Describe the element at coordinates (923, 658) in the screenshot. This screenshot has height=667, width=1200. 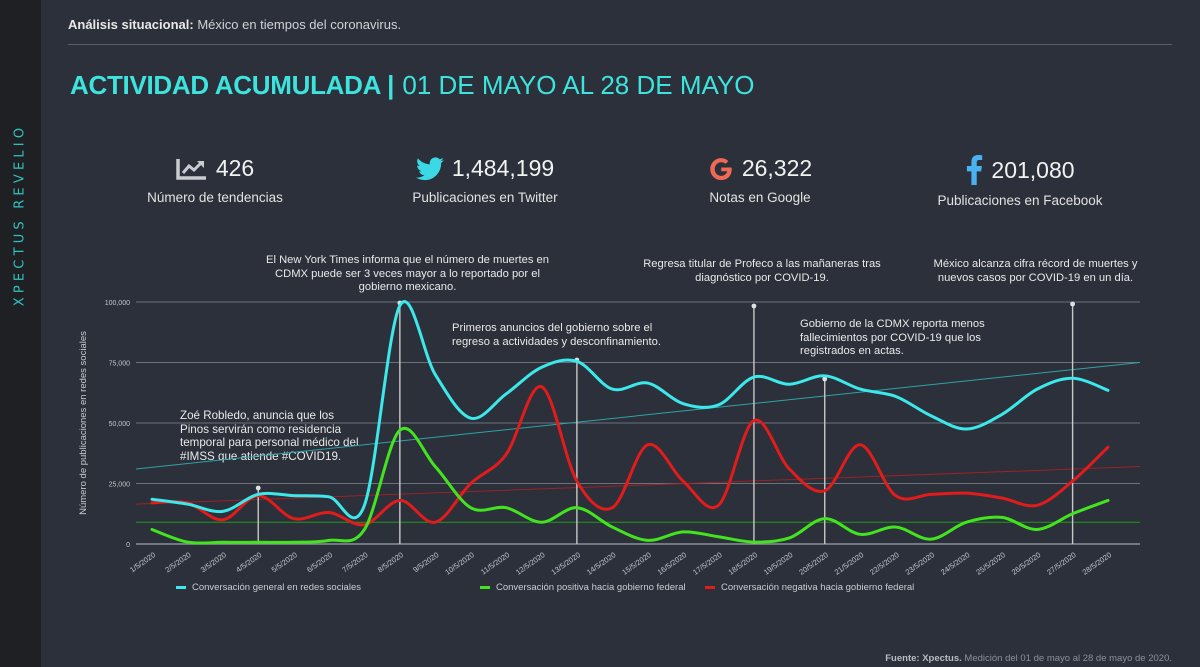
I see `footer-source-bold: Fuente: Xpectus.` at that location.